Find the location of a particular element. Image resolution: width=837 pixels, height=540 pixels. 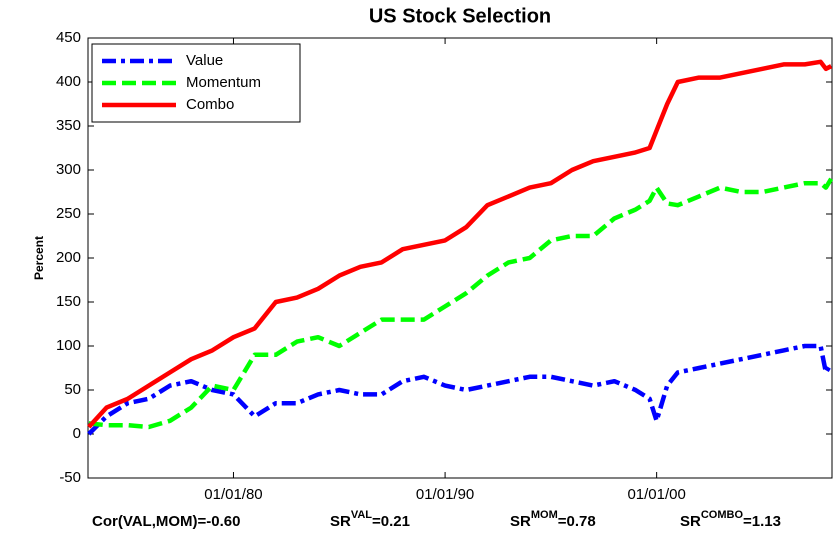

y-tick-label: 300 is located at coordinates (68, 169).